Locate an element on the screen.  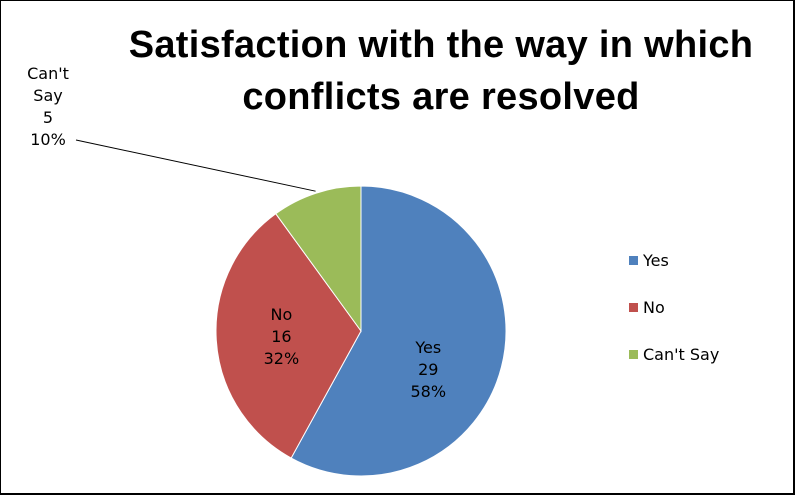
legend: Yes No Can't Say is located at coordinates (674, 307).